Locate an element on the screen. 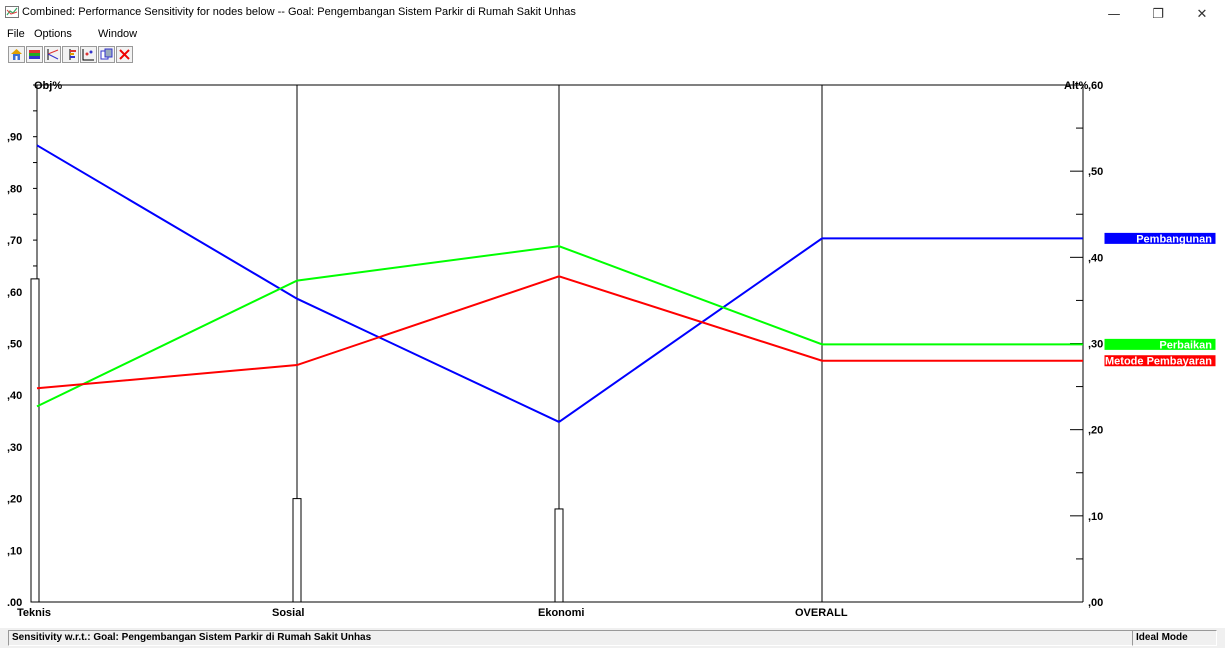 This screenshot has height=648, width=1225. right-tick-label: ,30 is located at coordinates (1095, 345).